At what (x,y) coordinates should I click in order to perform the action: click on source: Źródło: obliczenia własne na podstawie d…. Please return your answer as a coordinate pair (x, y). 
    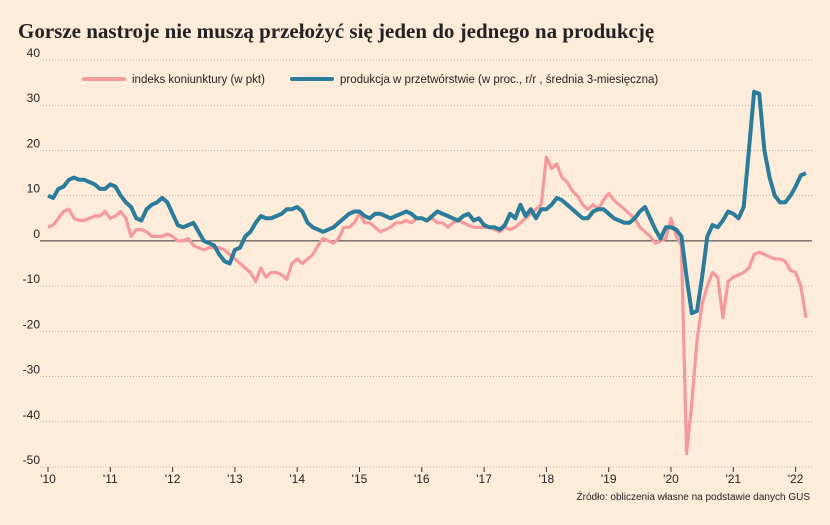
    Looking at the image, I should click on (694, 496).